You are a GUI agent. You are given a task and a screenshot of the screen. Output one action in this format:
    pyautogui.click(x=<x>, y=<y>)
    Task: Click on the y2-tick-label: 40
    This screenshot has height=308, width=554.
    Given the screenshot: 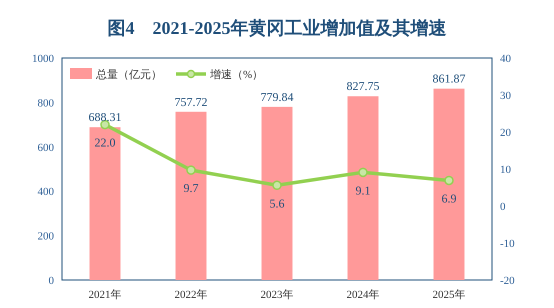 What is the action you would take?
    pyautogui.click(x=506, y=59)
    